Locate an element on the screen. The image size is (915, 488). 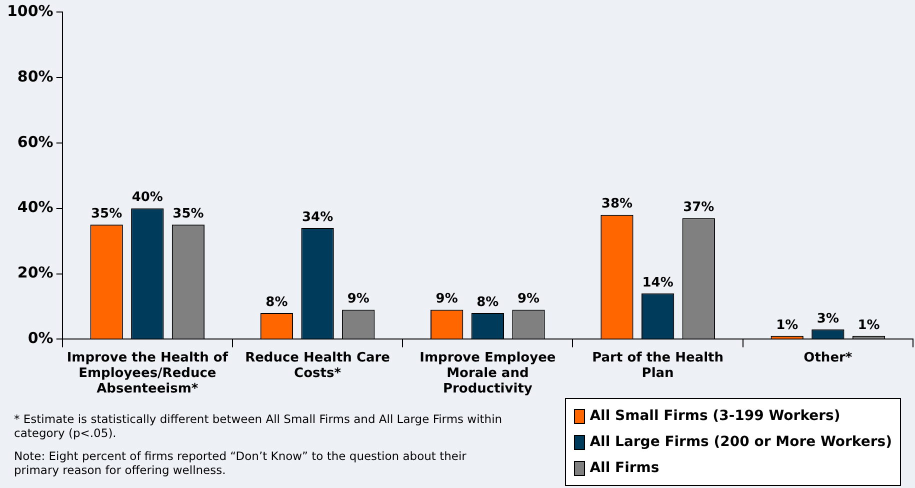
text: 34% is located at coordinates (318, 217).